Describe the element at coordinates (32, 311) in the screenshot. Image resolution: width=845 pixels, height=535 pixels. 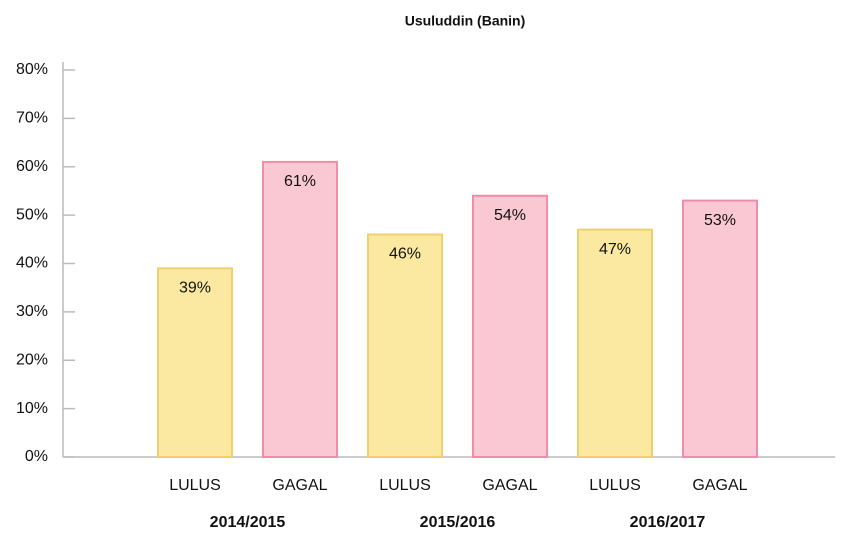
I see `y-tick-label: 30%` at that location.